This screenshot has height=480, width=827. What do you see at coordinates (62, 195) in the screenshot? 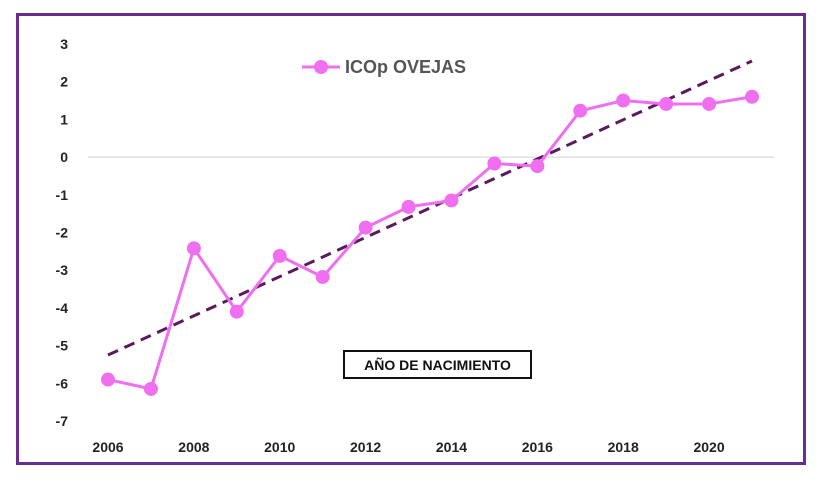
I see `y-tick-label: -1` at bounding box center [62, 195].